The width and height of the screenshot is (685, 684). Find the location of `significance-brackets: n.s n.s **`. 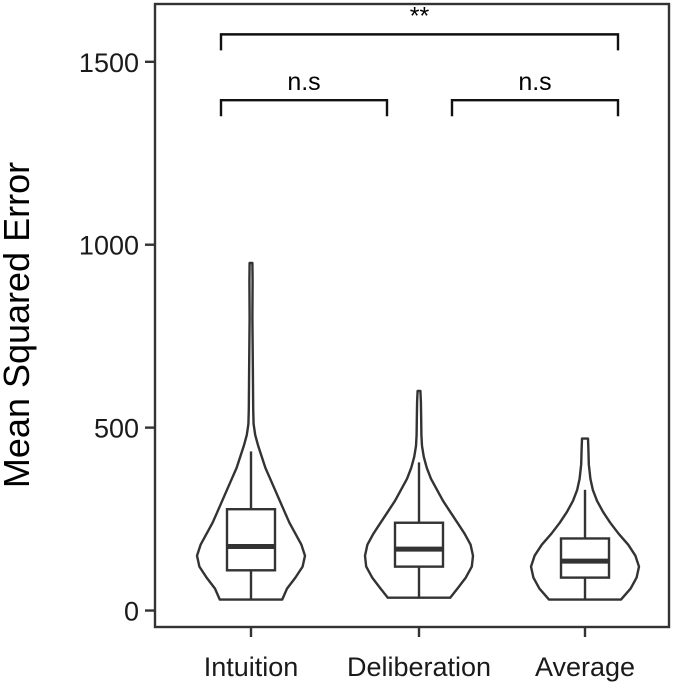

significance-brackets: n.s n.s ** is located at coordinates (419, 59).